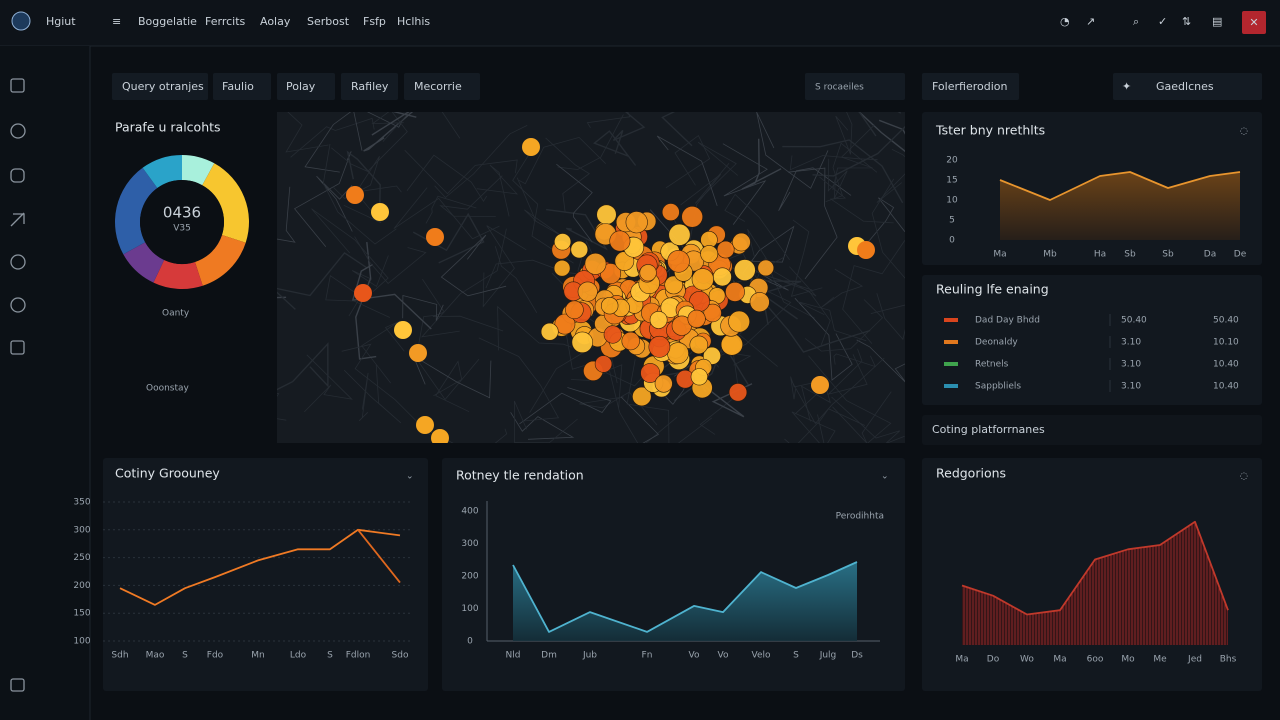 The height and width of the screenshot is (720, 1280). What do you see at coordinates (1217, 21) in the screenshot?
I see `icon-button: ▤` at bounding box center [1217, 21].